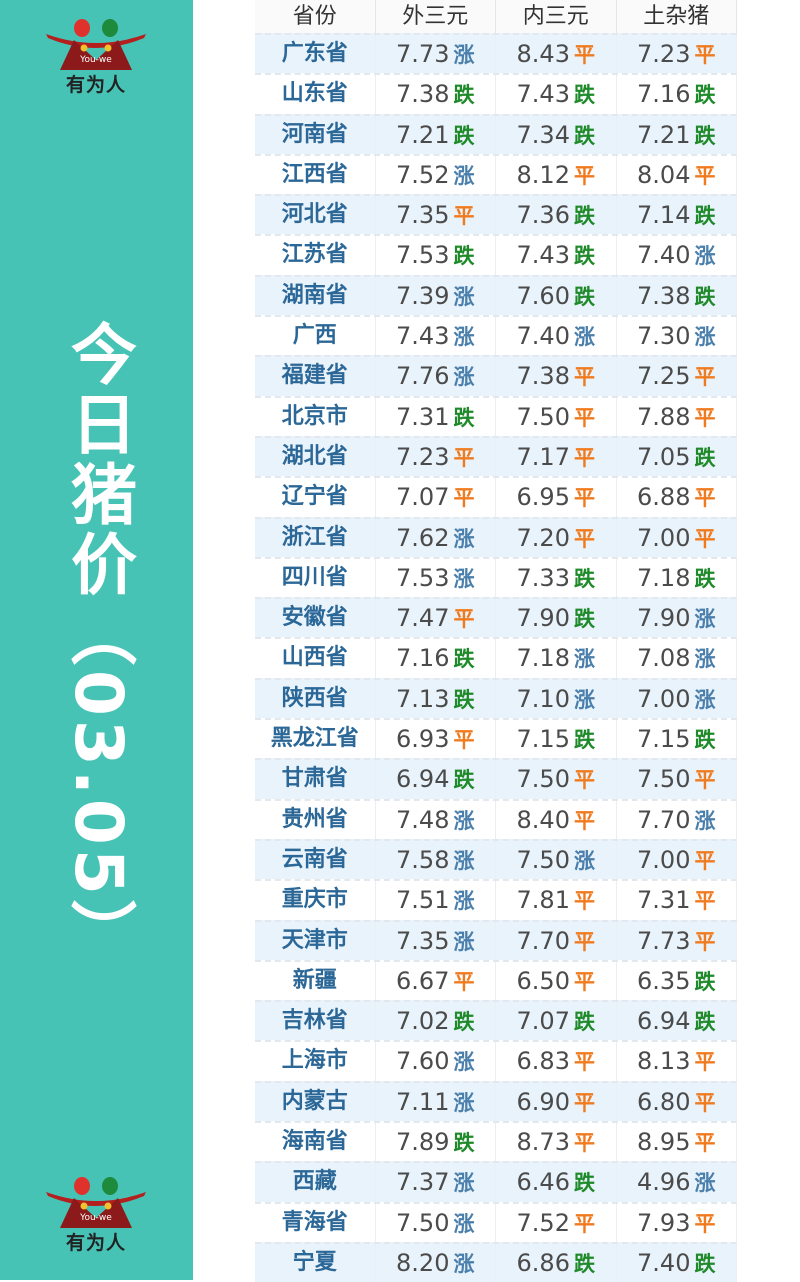  What do you see at coordinates (543, 658) in the screenshot?
I see `price-value: 7.18` at bounding box center [543, 658].